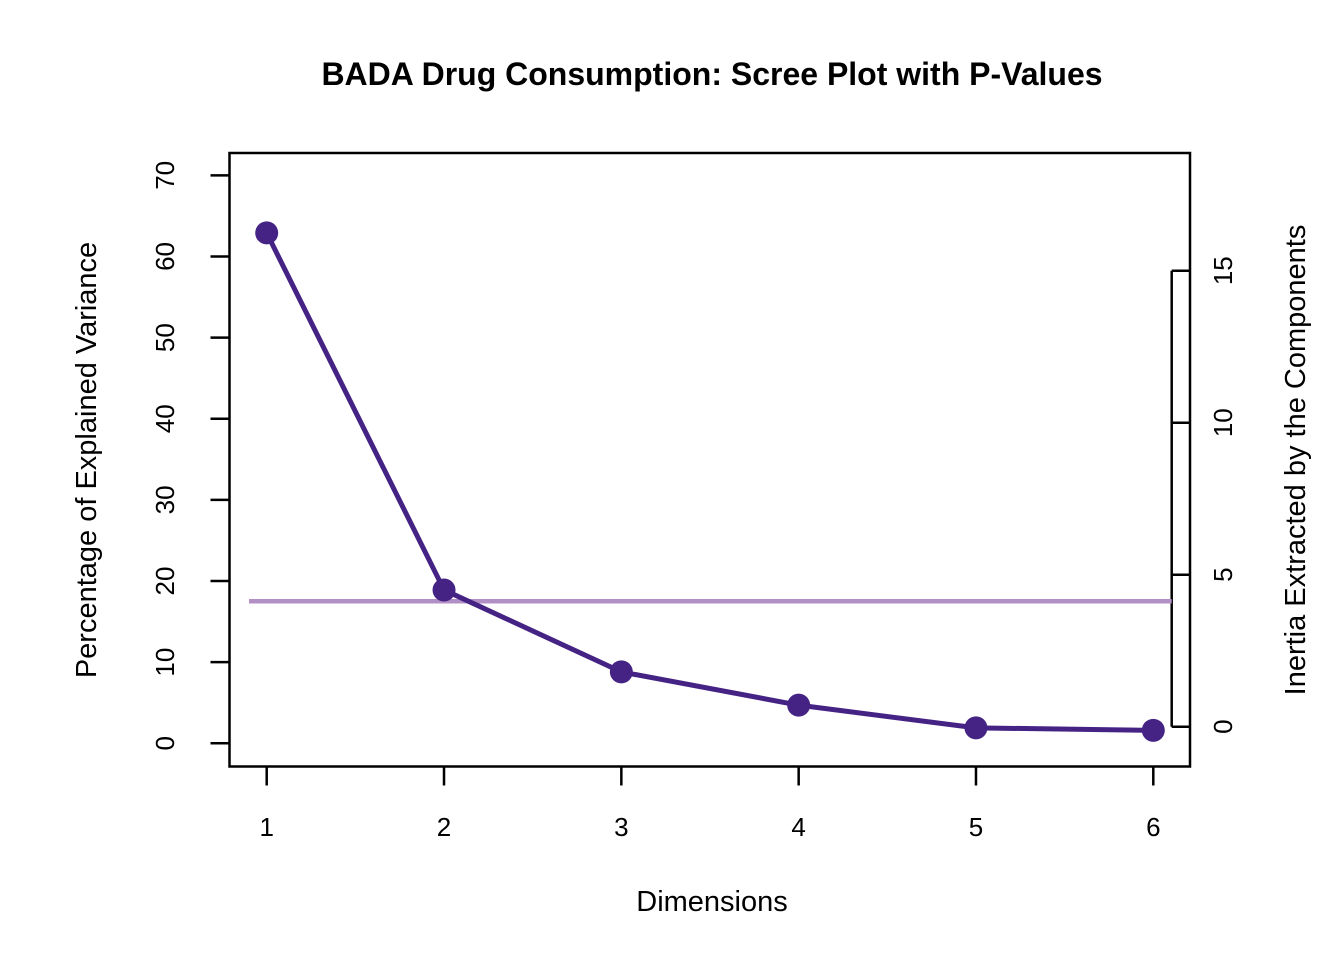 This screenshot has height=960, width=1344. What do you see at coordinates (1223, 422) in the screenshot?
I see `y-axis-right-tick-label: 10` at bounding box center [1223, 422].